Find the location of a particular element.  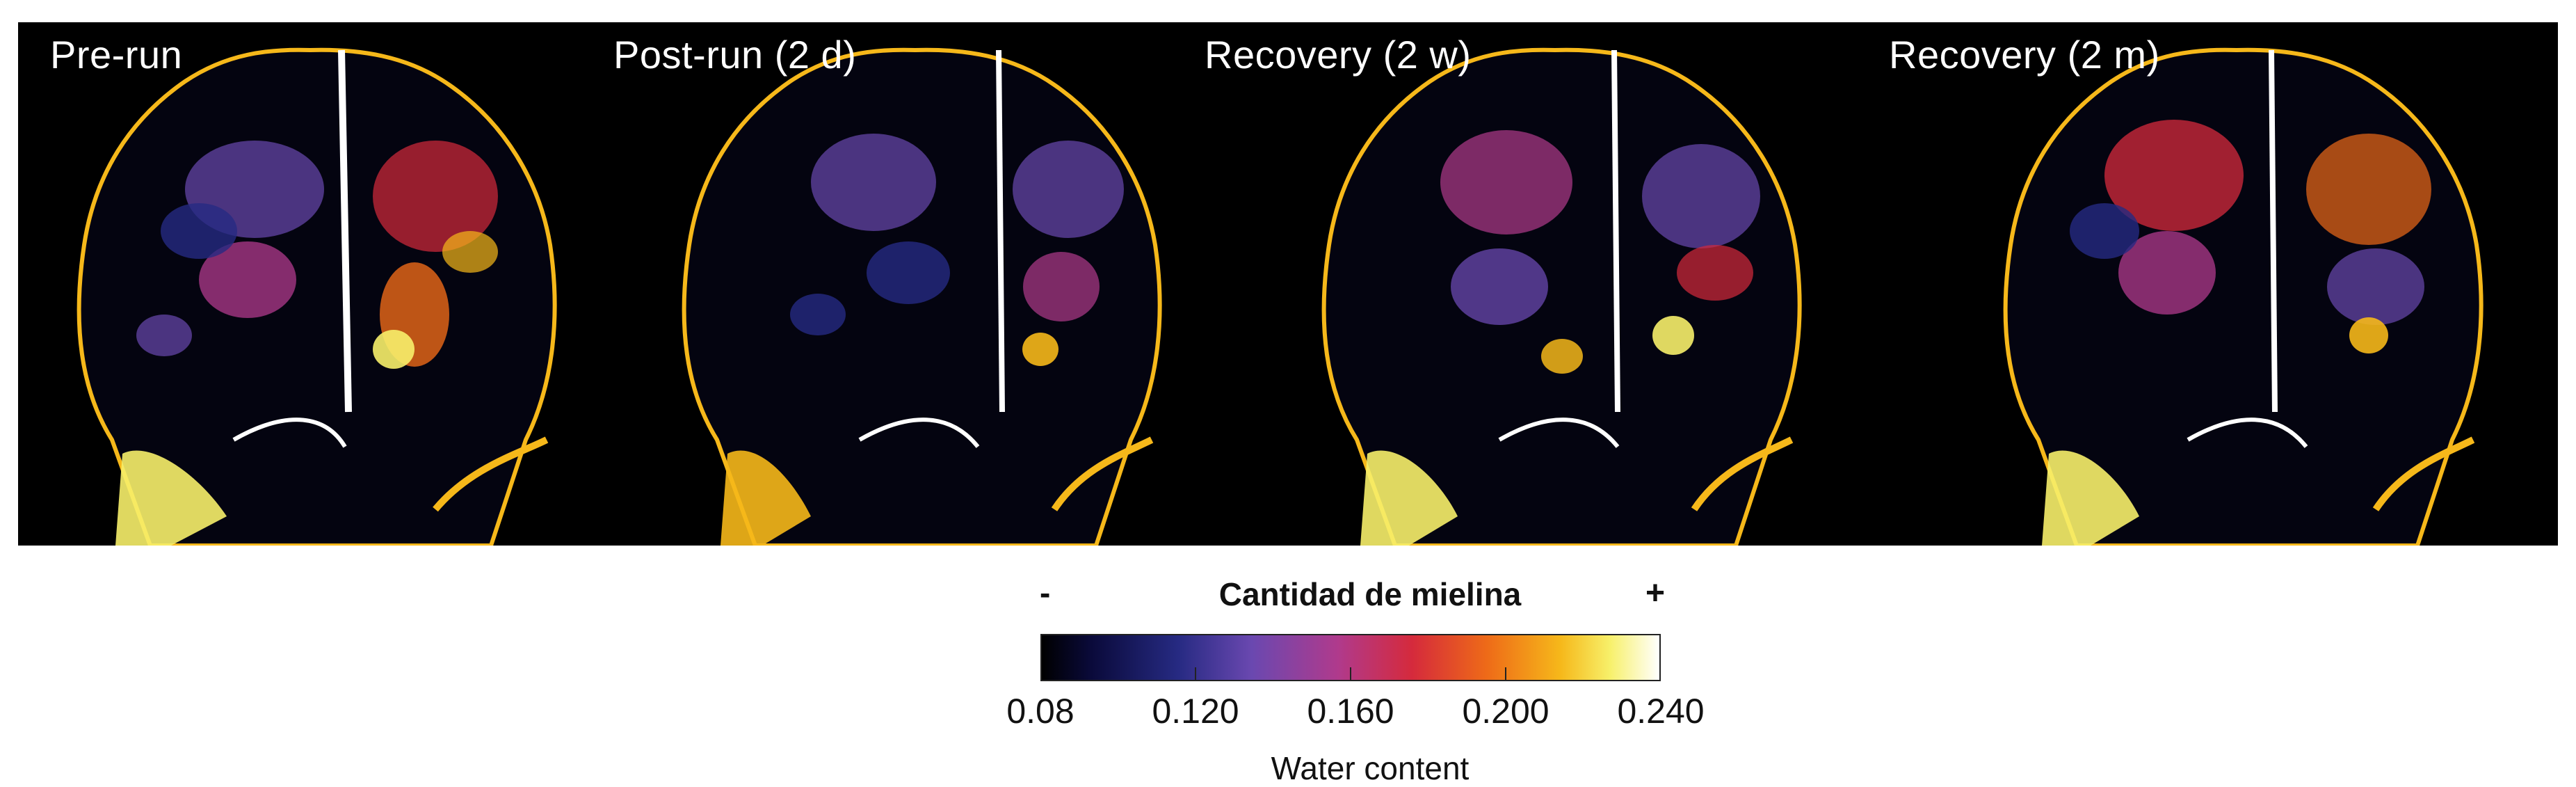

scale-low-symbol: - is located at coordinates (1045, 593).